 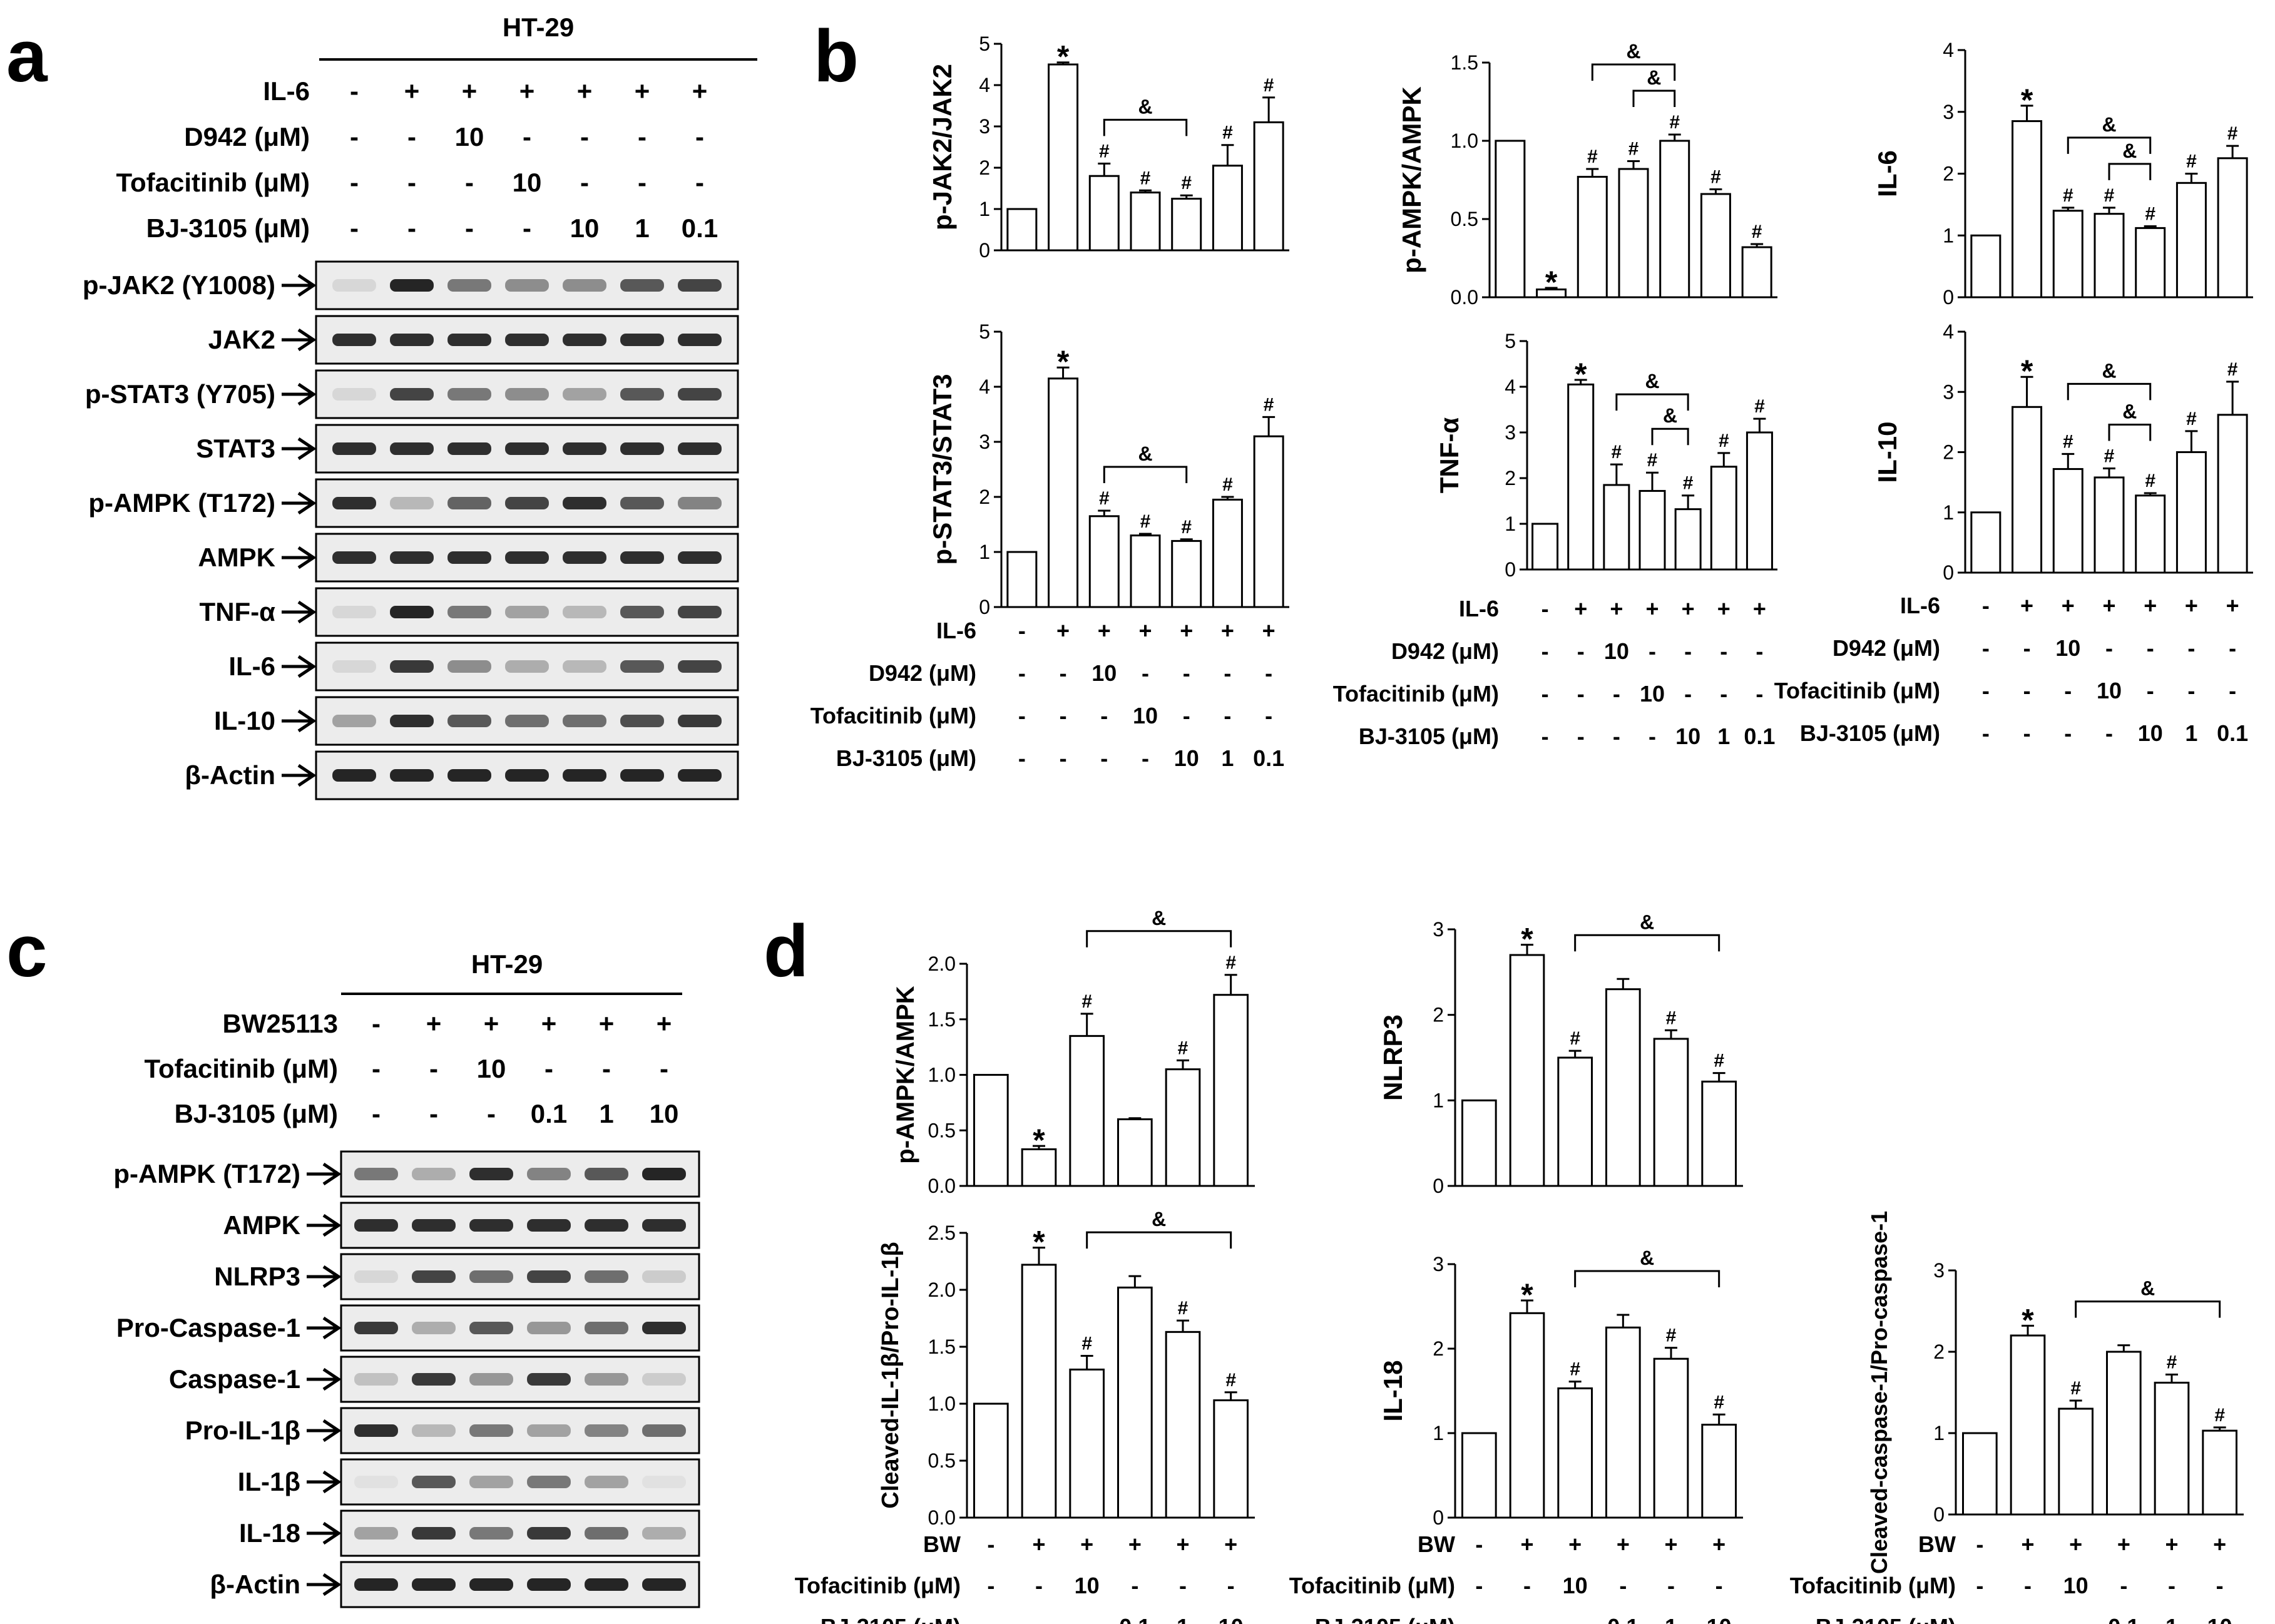 I want to click on y-axis-label: Cleaved-IL-1β/Pro-IL-1β, so click(x=890, y=1375).